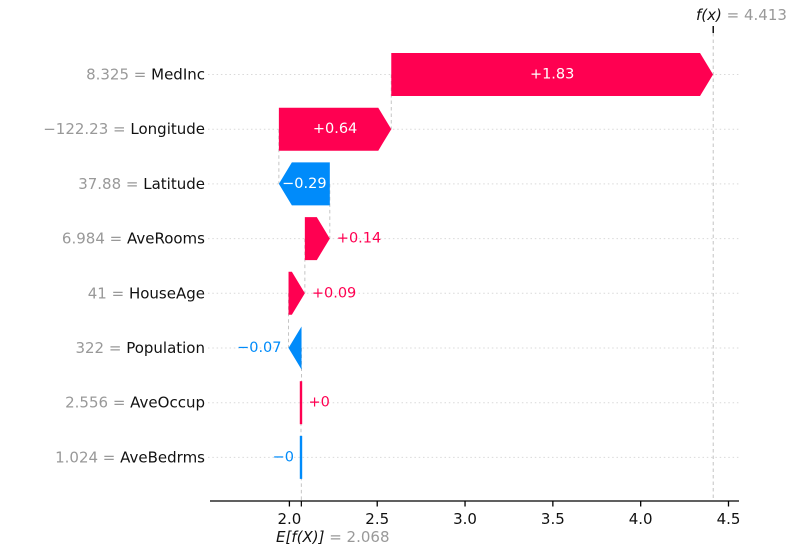 The height and width of the screenshot is (550, 800). I want to click on feature-tick-label: −122.23 = Longitude, so click(124, 129).